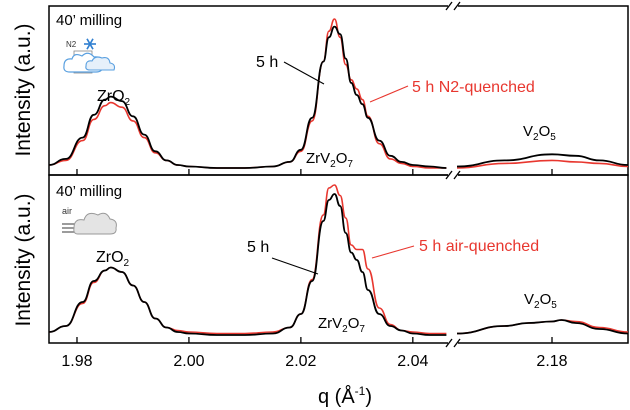  What do you see at coordinates (540, 301) in the screenshot?
I see `bottom-v2o5-label: V2O5` at bounding box center [540, 301].